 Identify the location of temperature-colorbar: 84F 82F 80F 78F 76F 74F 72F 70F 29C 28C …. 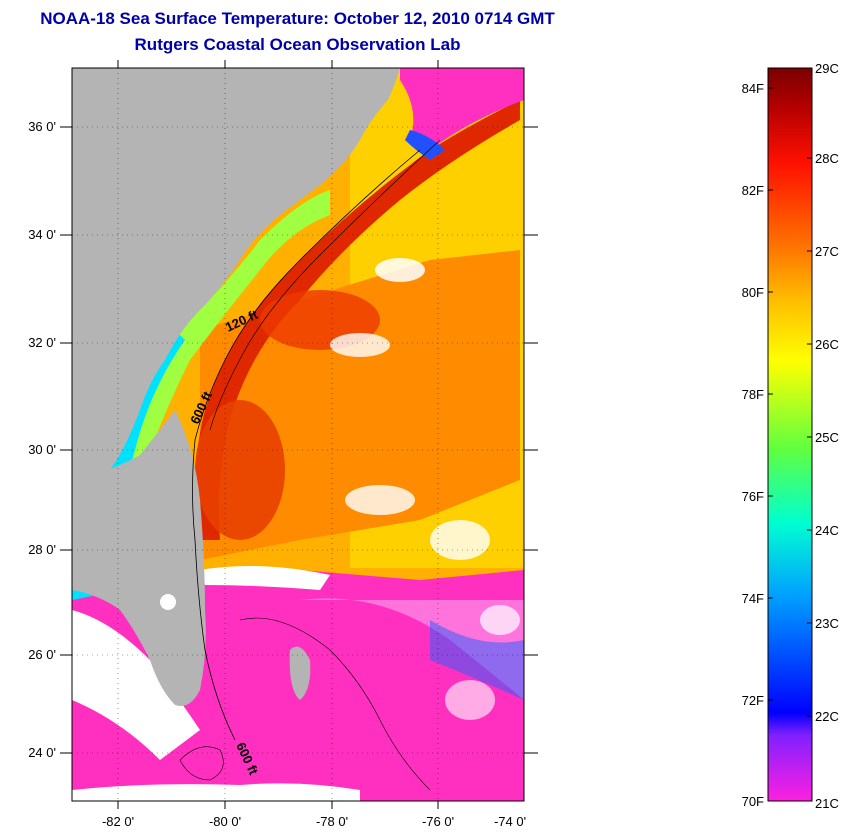
(790, 436).